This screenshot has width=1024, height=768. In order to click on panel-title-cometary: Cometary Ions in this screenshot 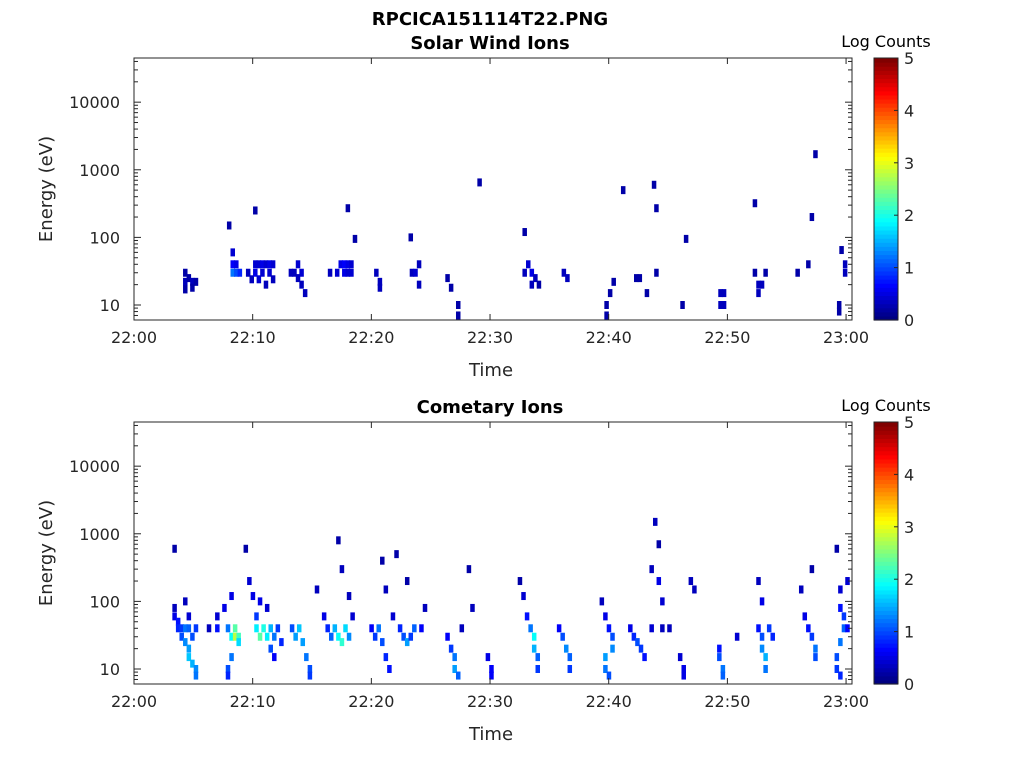, I will do `click(490, 407)`.